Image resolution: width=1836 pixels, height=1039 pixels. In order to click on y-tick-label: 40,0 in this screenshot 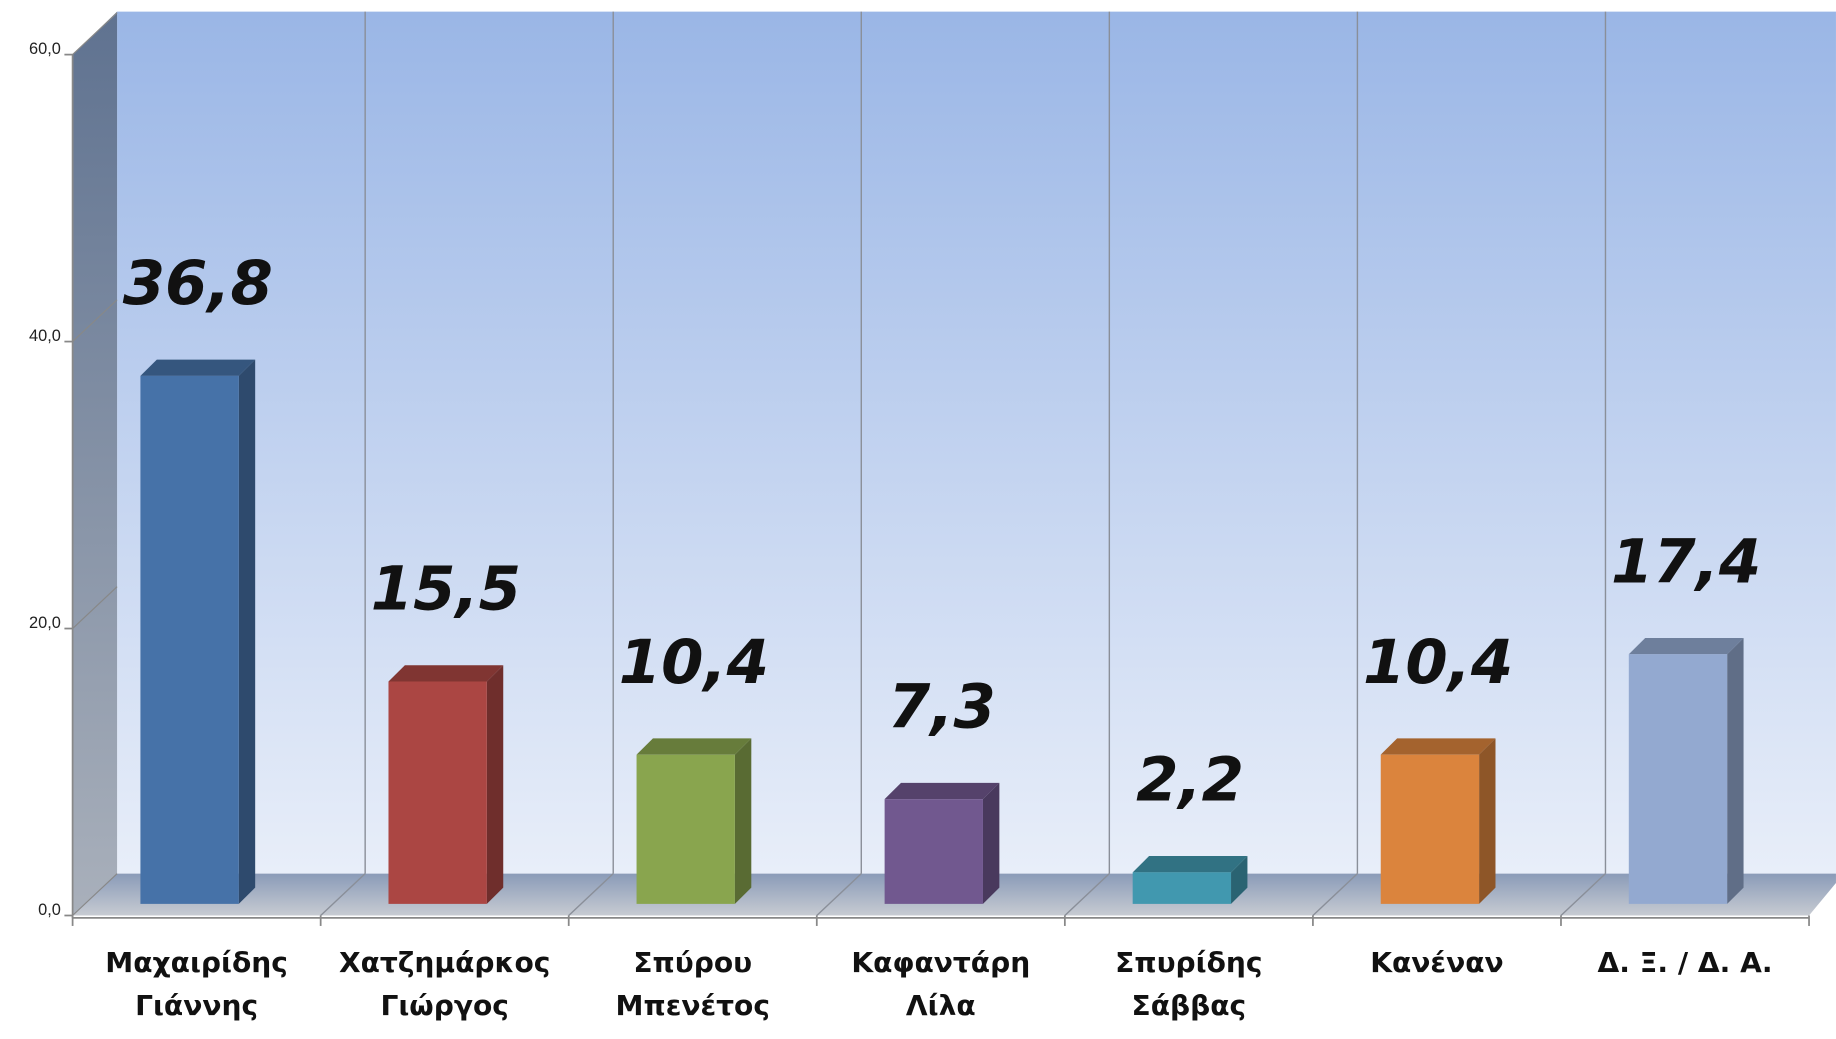, I will do `click(45, 336)`.